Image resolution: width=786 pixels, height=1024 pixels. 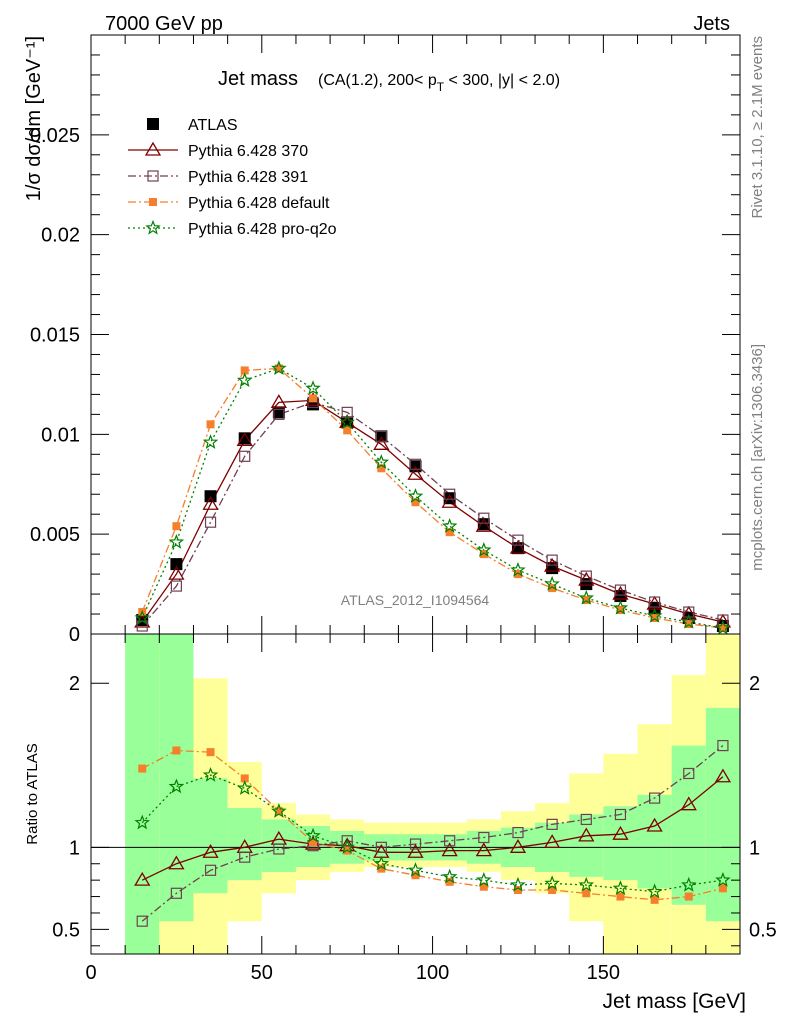 I want to click on ratio-y-tick-label-right: 2, so click(x=754, y=684).